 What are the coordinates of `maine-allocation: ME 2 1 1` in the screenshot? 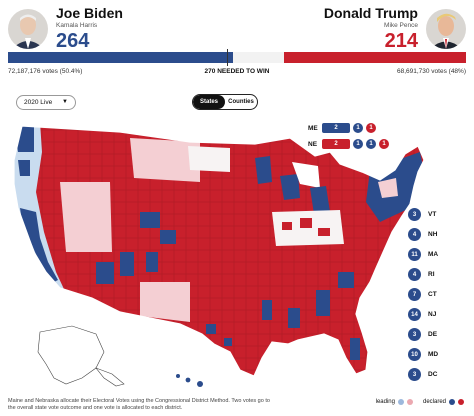 It's located at (343, 128).